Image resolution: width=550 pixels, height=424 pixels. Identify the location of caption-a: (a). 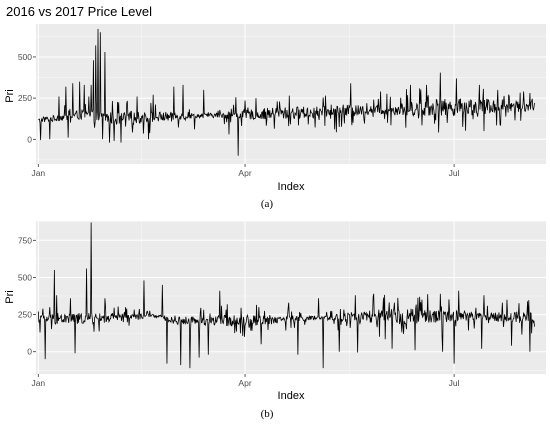
(267, 204).